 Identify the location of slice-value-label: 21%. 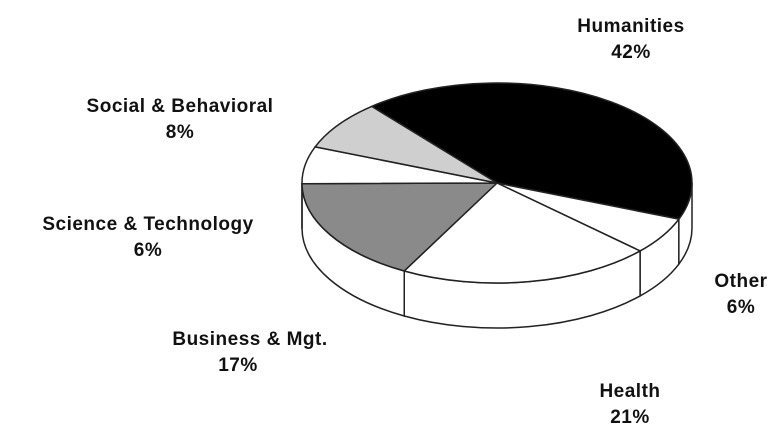
(630, 417).